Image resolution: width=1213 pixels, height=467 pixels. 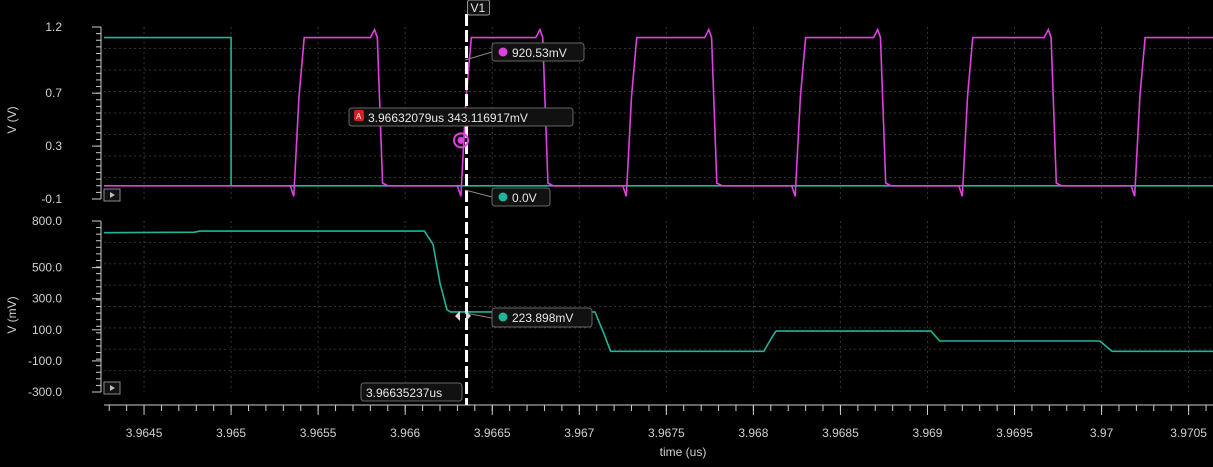 What do you see at coordinates (840, 433) in the screenshot?
I see `x-tick-label: 3.9685` at bounding box center [840, 433].